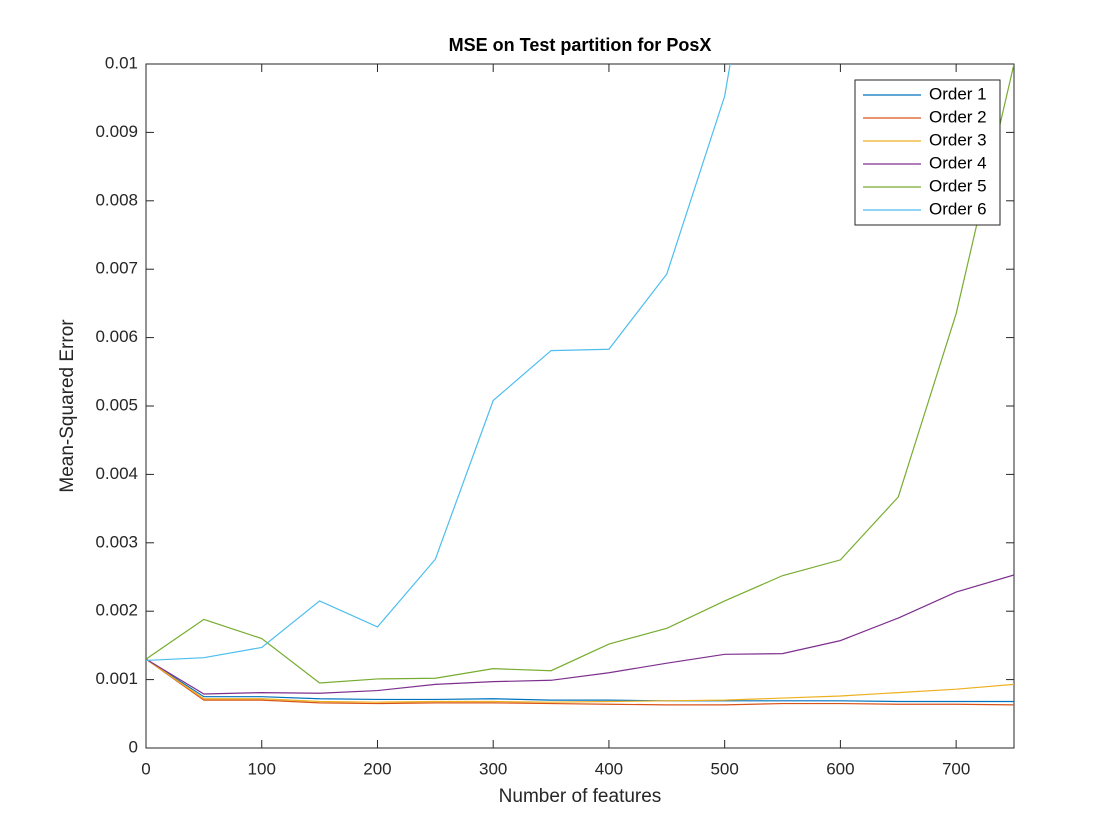 Image resolution: width=1120 pixels, height=840 pixels. I want to click on y-tick-label: 0.007, so click(116, 268).